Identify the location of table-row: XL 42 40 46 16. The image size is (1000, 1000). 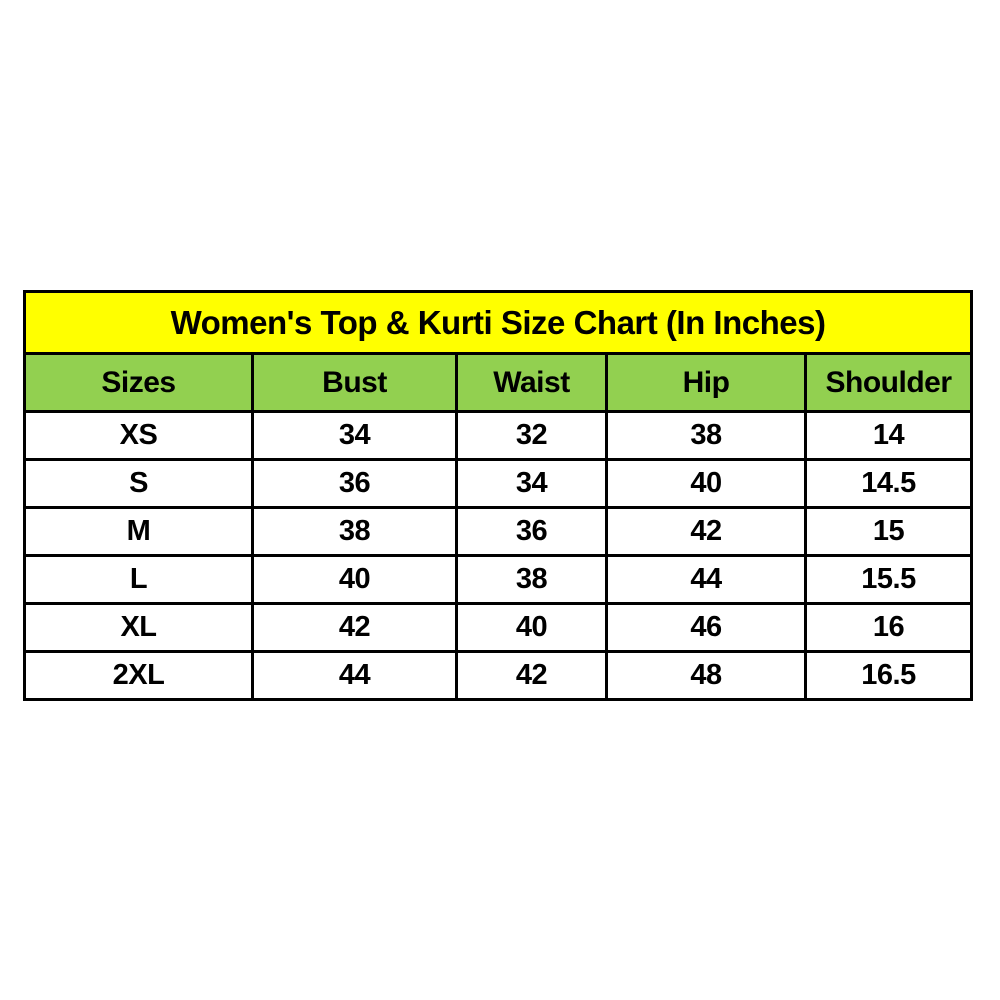
(498, 627).